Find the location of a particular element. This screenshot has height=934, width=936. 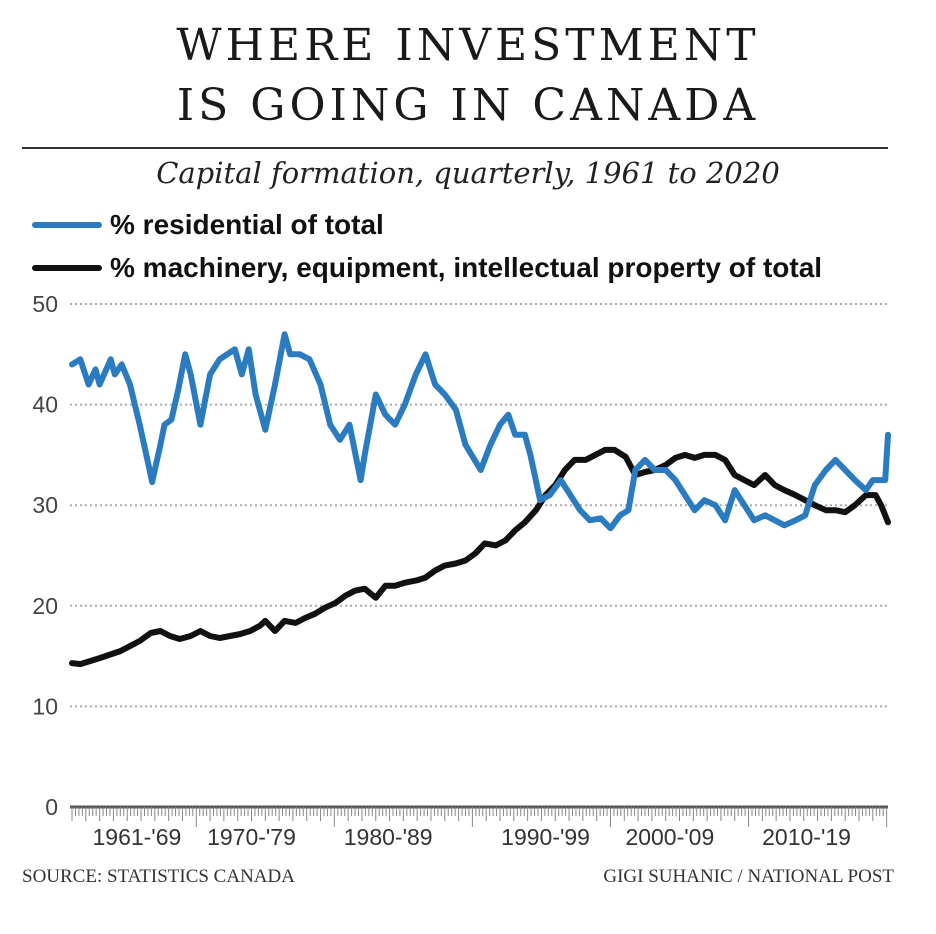

y-tick-label: 50 is located at coordinates (45, 304).